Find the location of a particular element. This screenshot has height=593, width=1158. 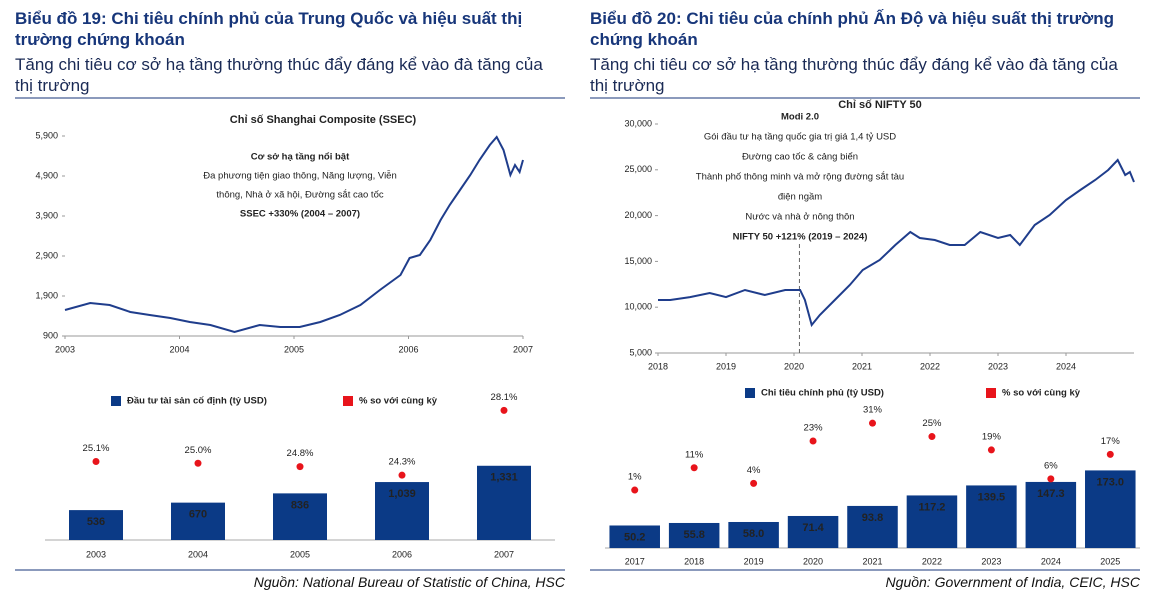

y-tick-label: 5,000 is located at coordinates (640, 352).